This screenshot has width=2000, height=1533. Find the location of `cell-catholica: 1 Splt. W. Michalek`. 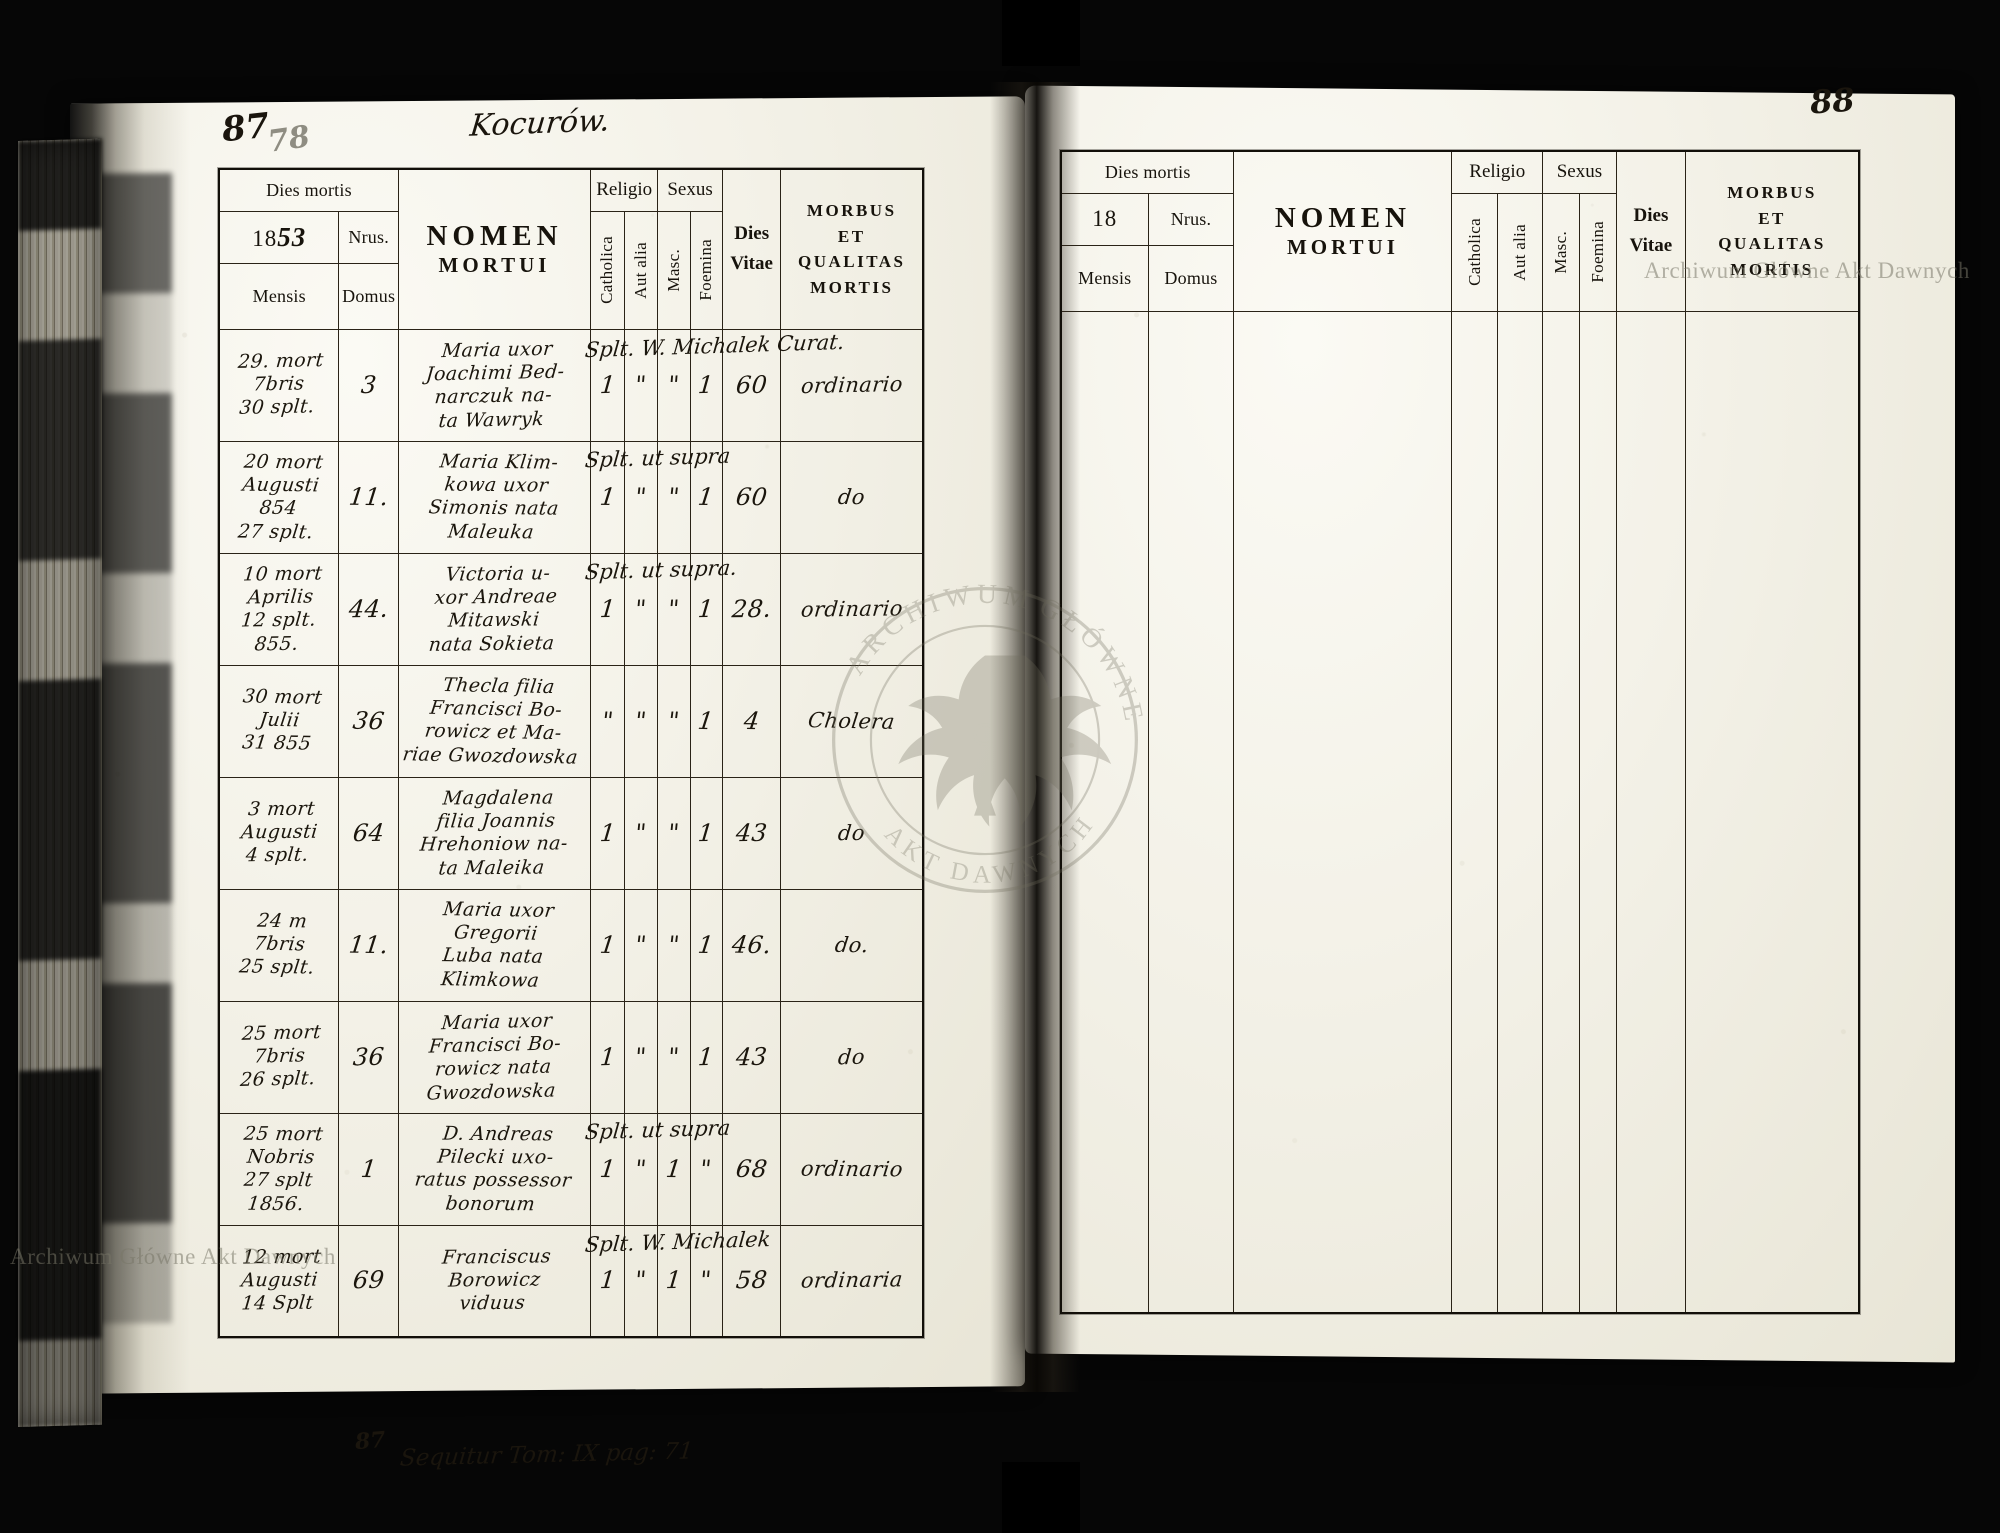

cell-catholica: 1 Splt. W. Michalek is located at coordinates (678, 1281).